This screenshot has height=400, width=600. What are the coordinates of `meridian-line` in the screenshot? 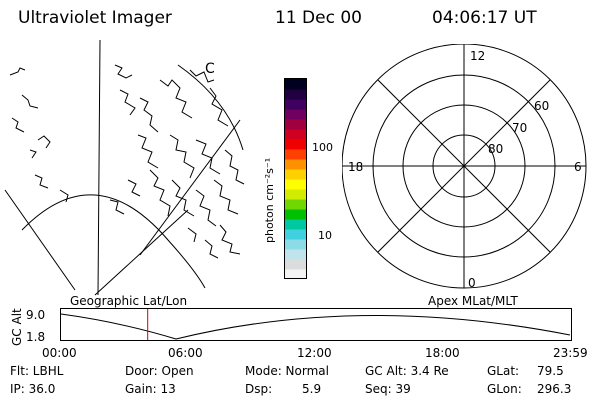 It's located at (99, 168).